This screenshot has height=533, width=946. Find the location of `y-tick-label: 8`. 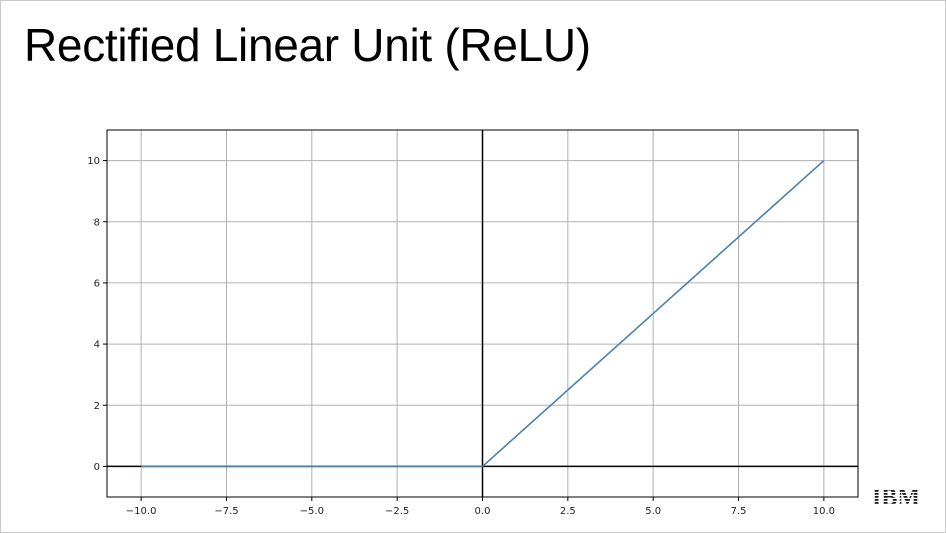

y-tick-label: 8 is located at coordinates (97, 222).